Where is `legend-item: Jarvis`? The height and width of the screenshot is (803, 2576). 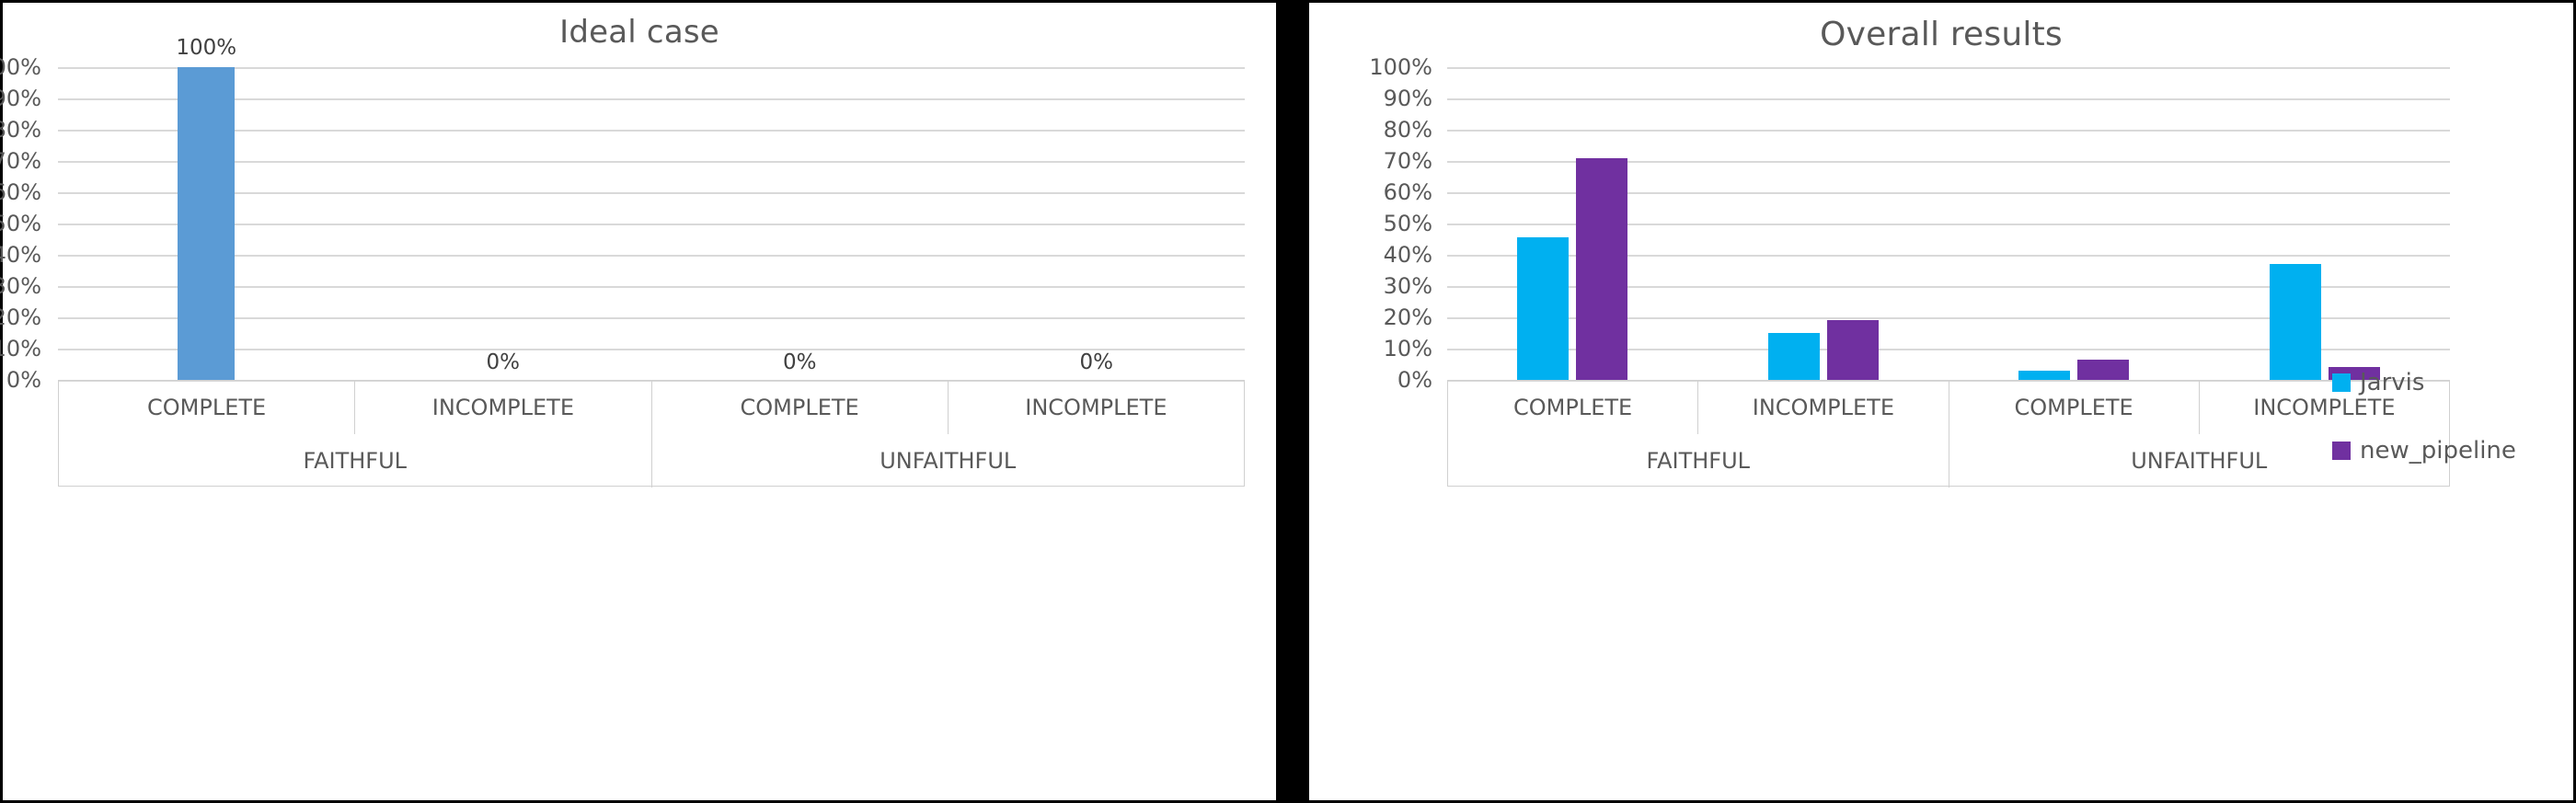 legend-item: Jarvis is located at coordinates (2442, 382).